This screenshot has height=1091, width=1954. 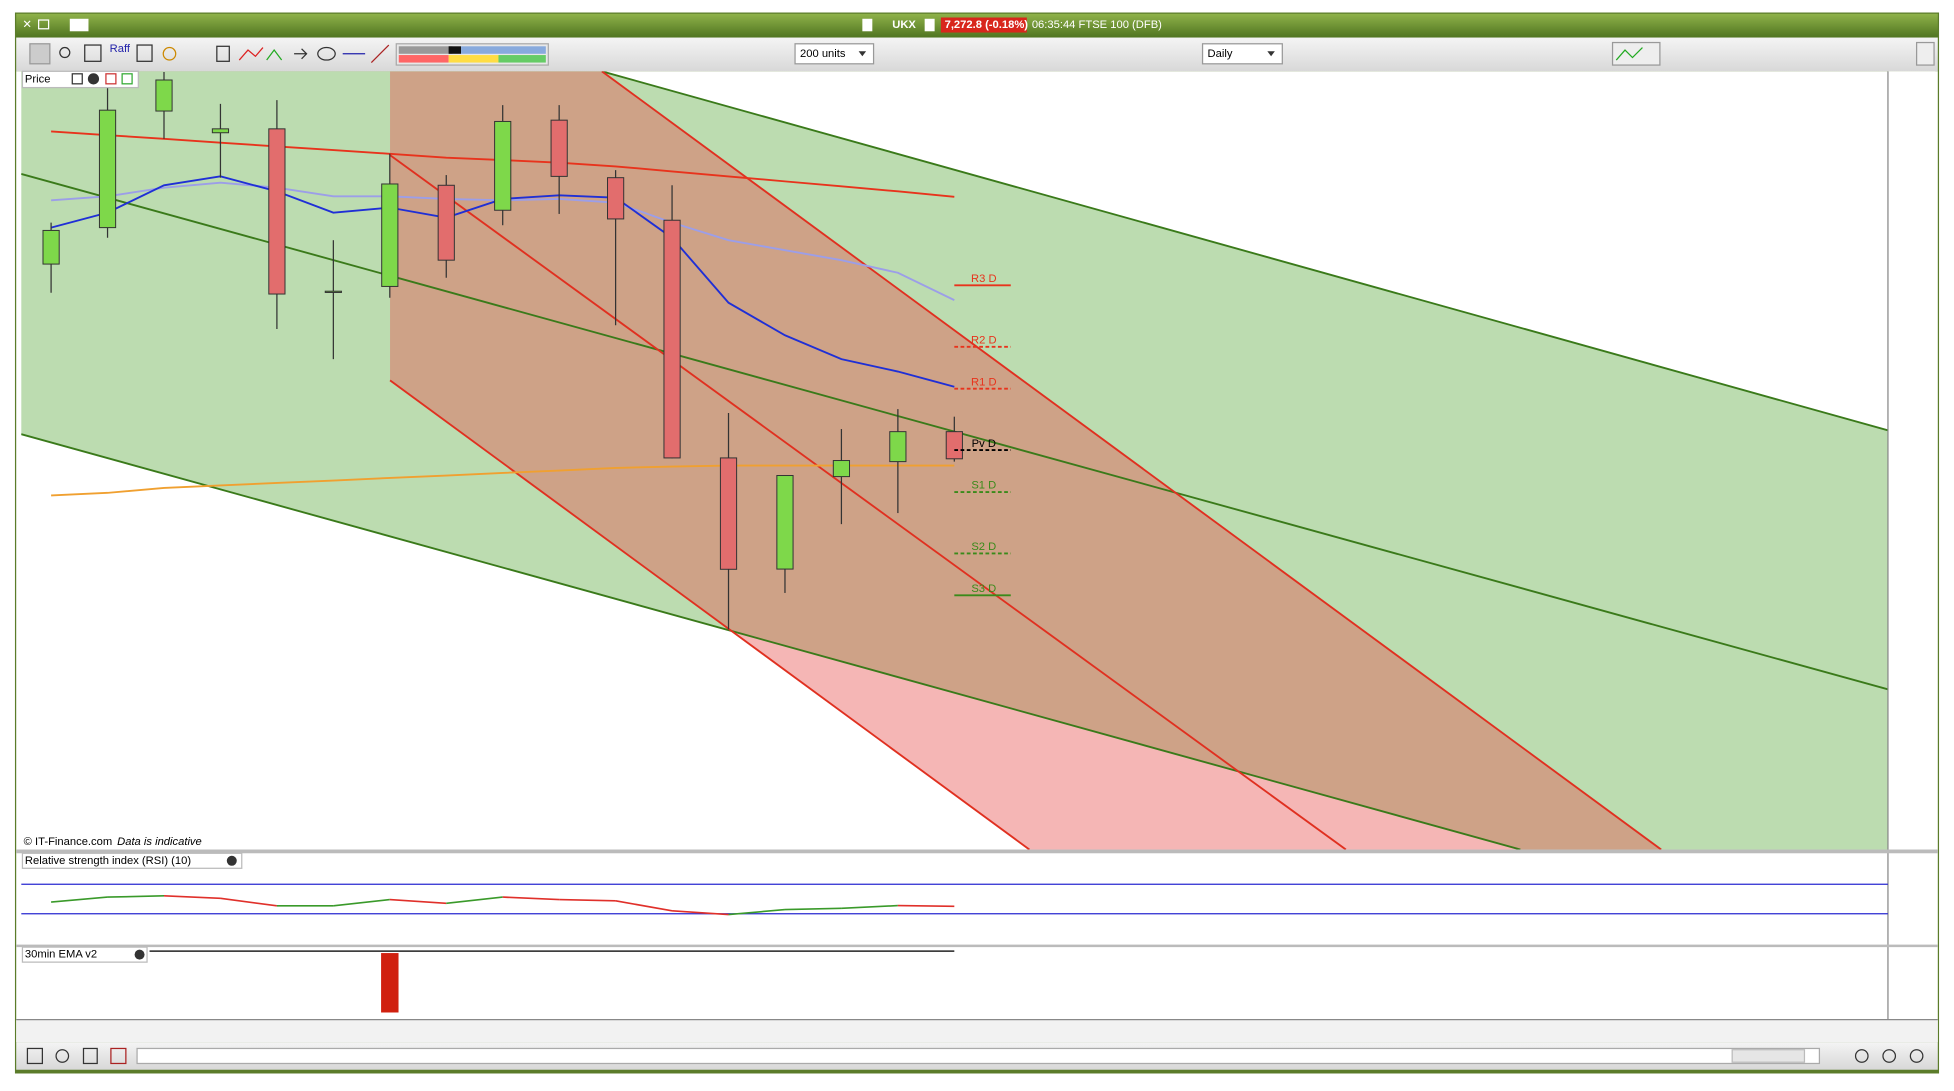 I want to click on raff-tool: Raff, so click(x=120, y=49).